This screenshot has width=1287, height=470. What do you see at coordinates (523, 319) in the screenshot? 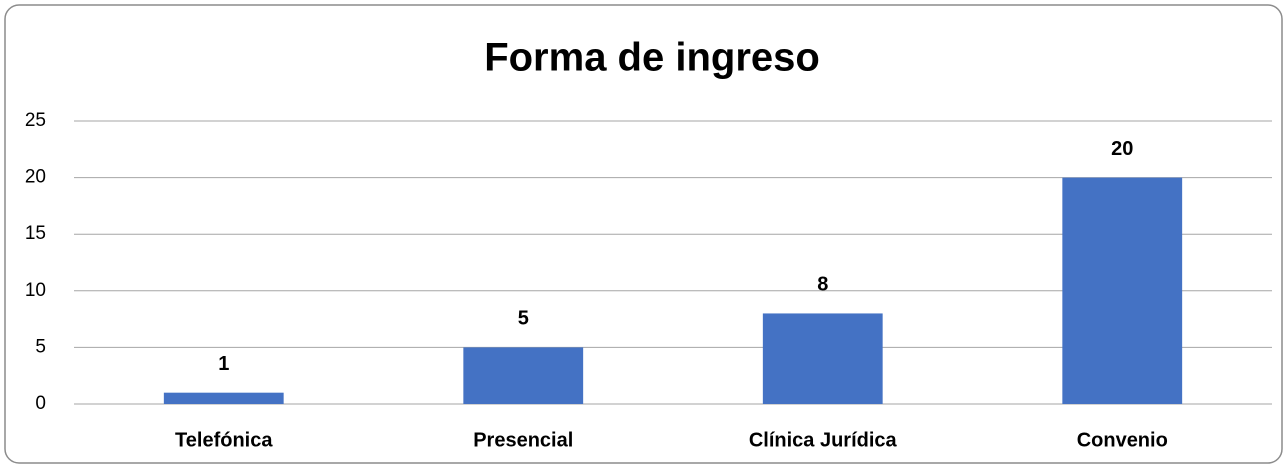
I see `data-label: 5` at bounding box center [523, 319].